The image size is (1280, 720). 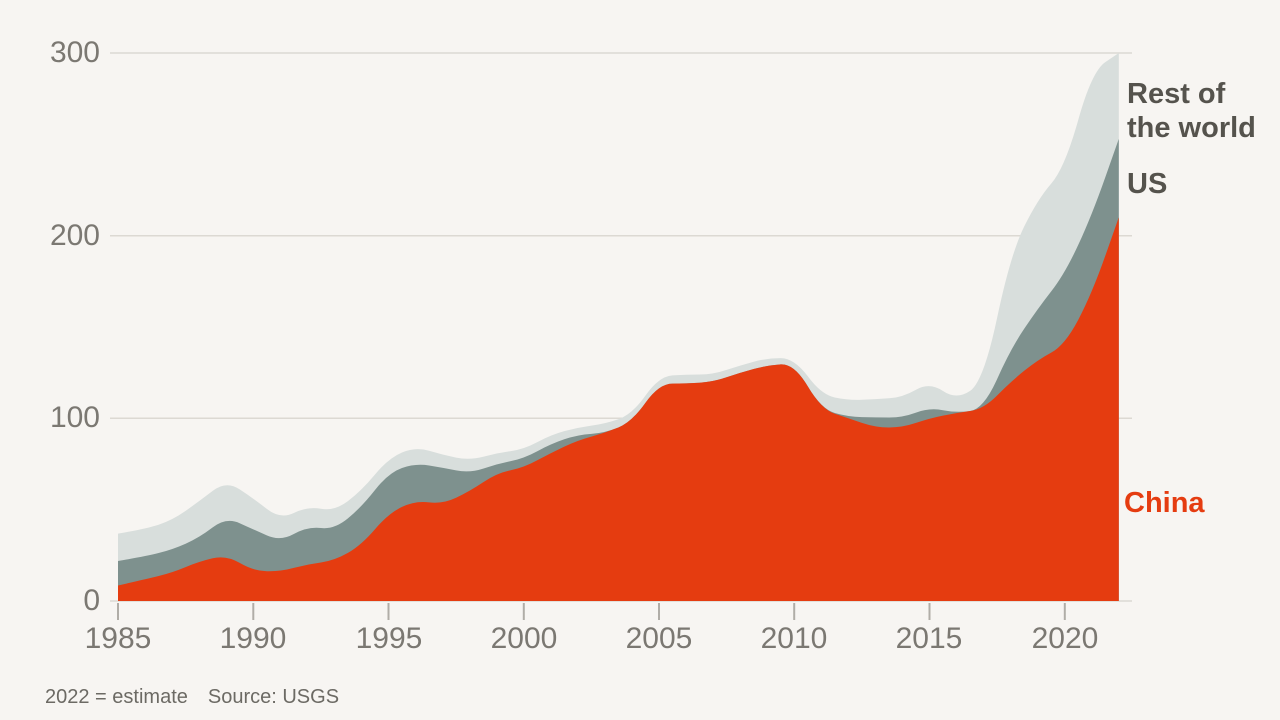 What do you see at coordinates (74, 417) in the screenshot?
I see `y-tick-label-100: 100` at bounding box center [74, 417].